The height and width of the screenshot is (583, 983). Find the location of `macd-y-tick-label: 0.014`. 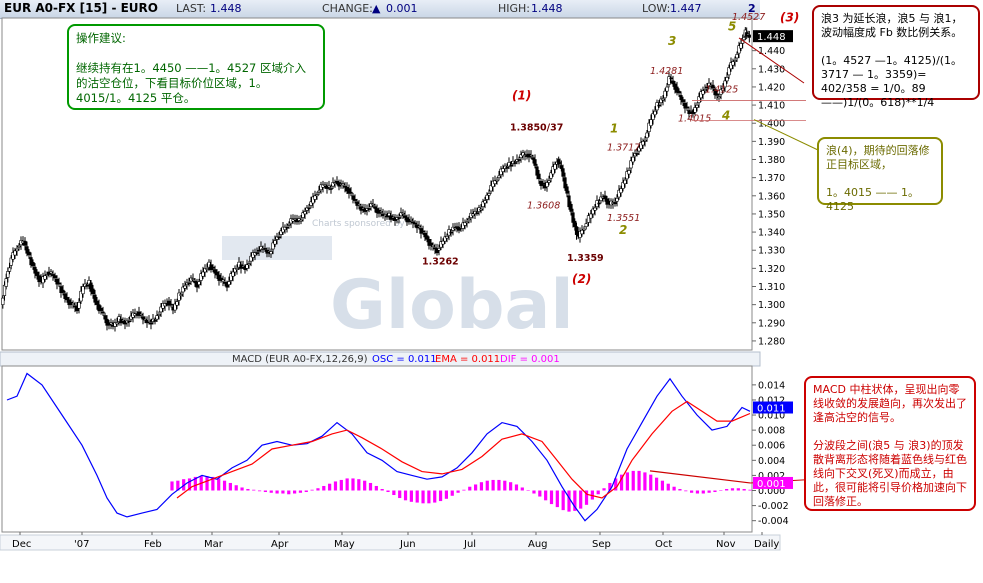

macd-y-tick-label: 0.014 is located at coordinates (771, 385).